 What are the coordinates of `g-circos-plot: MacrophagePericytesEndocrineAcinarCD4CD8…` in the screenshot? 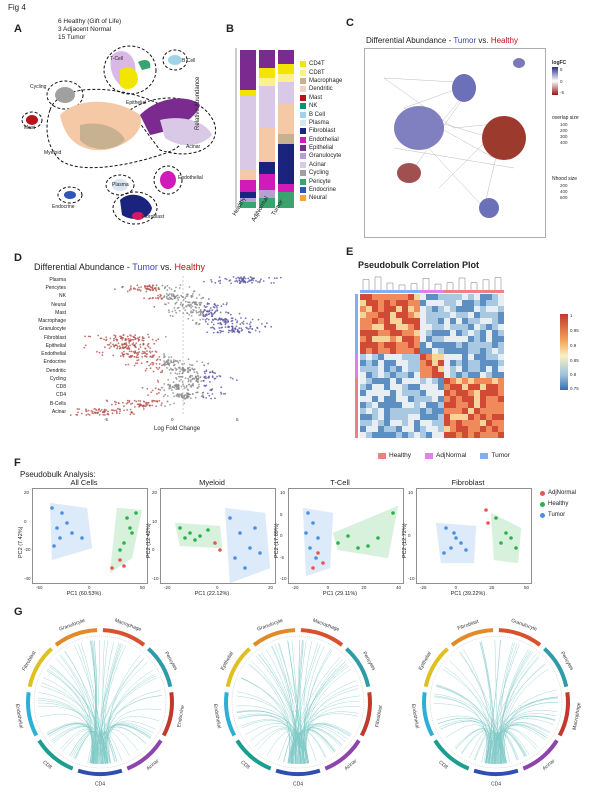 It's located at (100, 703).